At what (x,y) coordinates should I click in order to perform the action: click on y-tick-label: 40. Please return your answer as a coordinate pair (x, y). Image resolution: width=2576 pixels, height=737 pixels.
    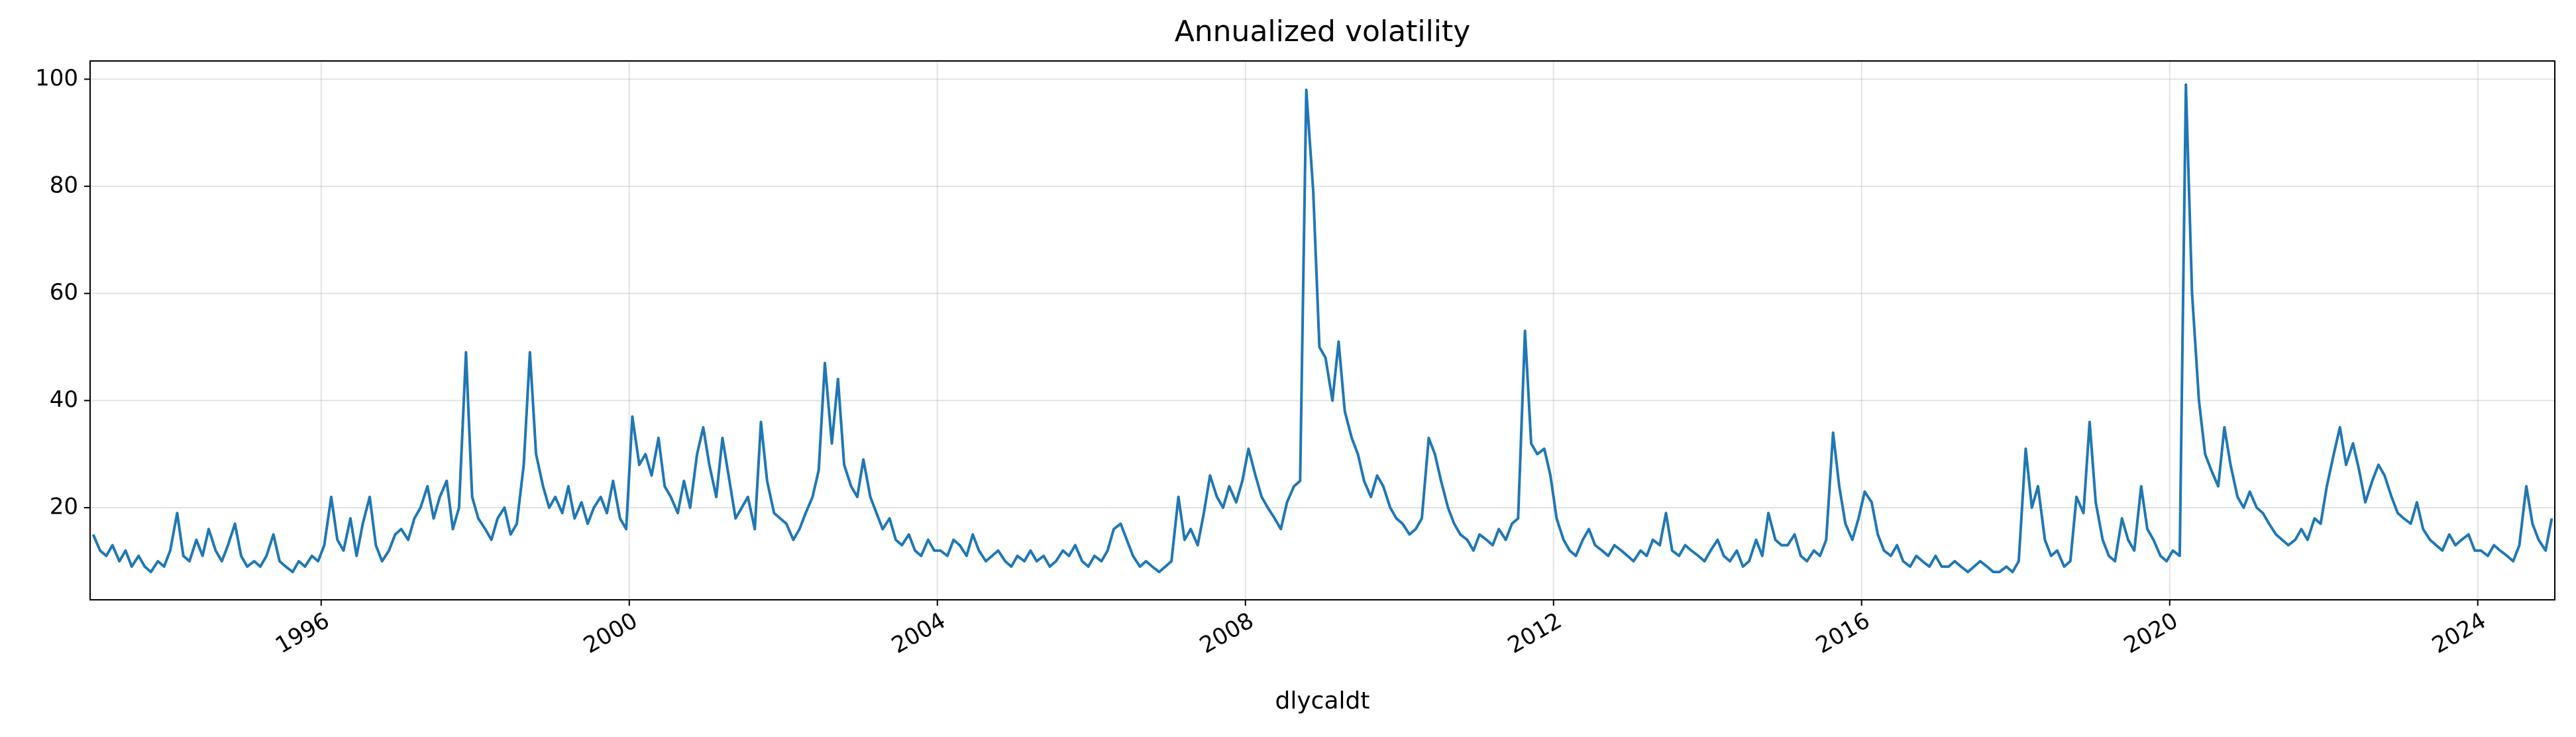
    Looking at the image, I should click on (64, 399).